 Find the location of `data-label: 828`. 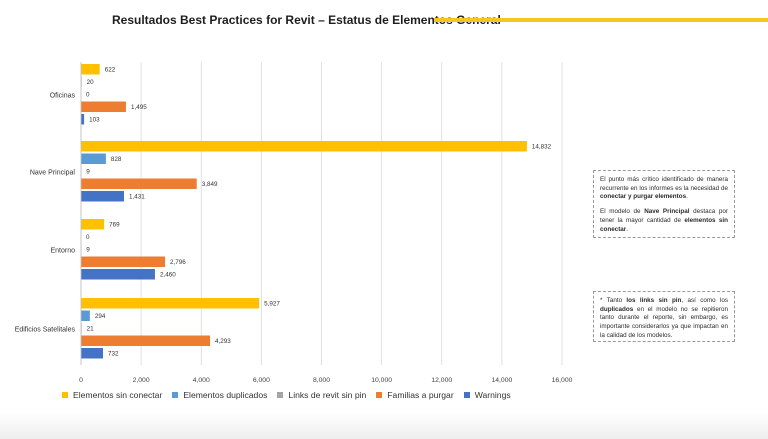

data-label: 828 is located at coordinates (116, 159).